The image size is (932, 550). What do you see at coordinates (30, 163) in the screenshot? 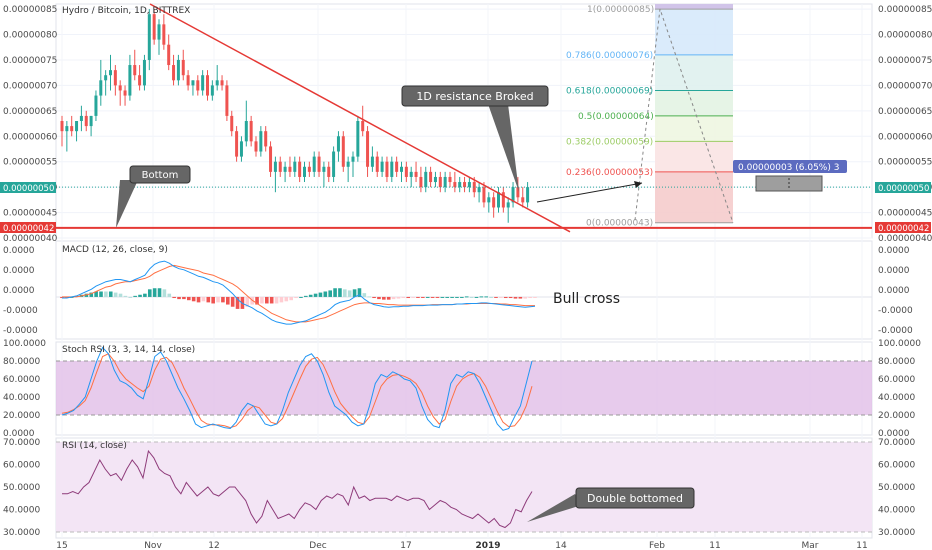
I see `main-y-tick-left: 0.00000055` at bounding box center [30, 163].